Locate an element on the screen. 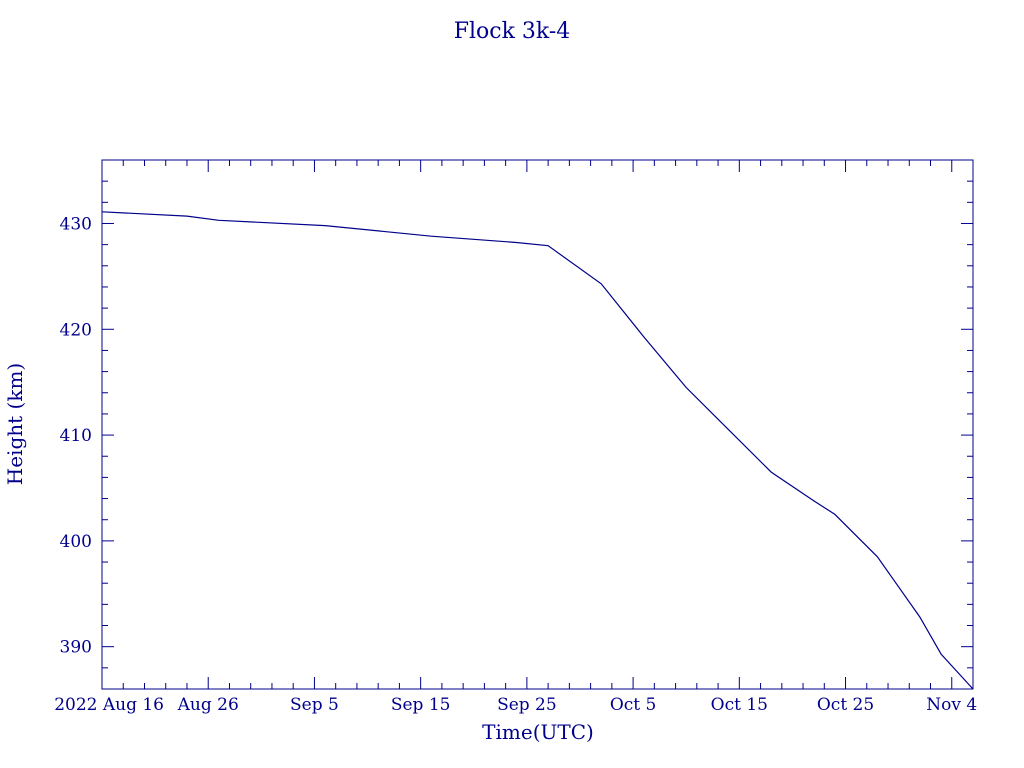 Image resolution: width=1024 pixels, height=768 pixels. y-tick-label: 390 is located at coordinates (76, 648).